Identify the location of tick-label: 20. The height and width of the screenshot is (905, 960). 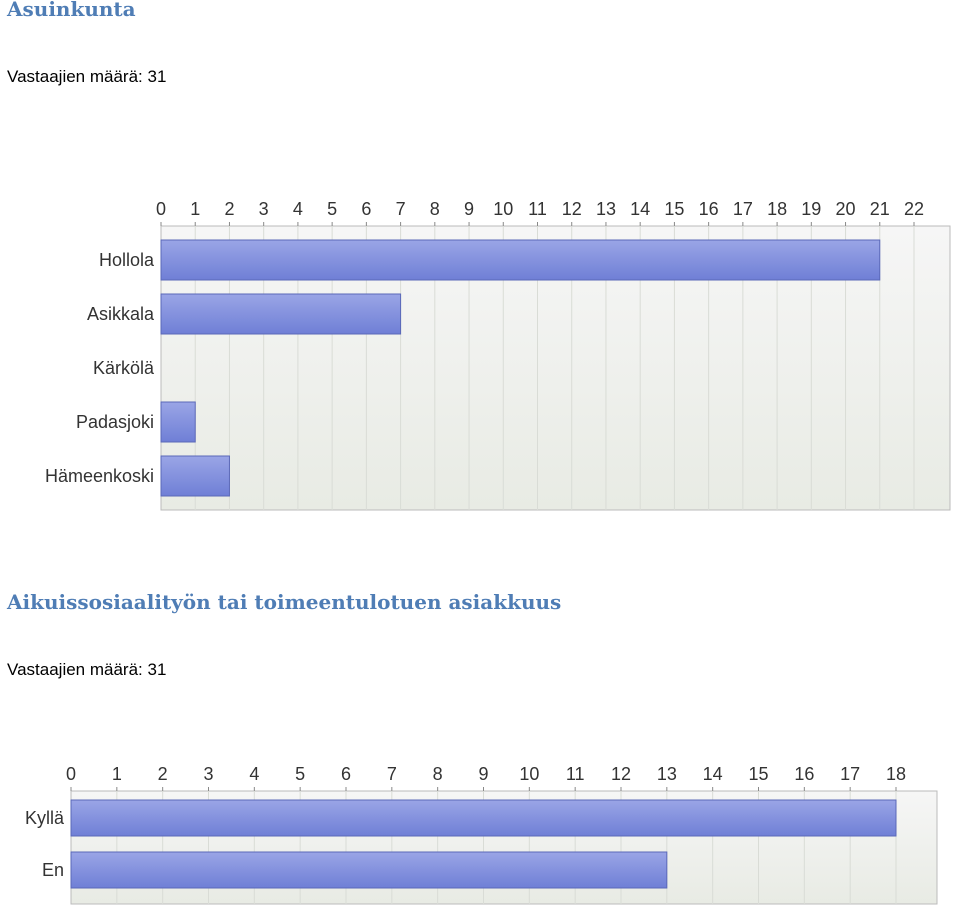
(846, 209).